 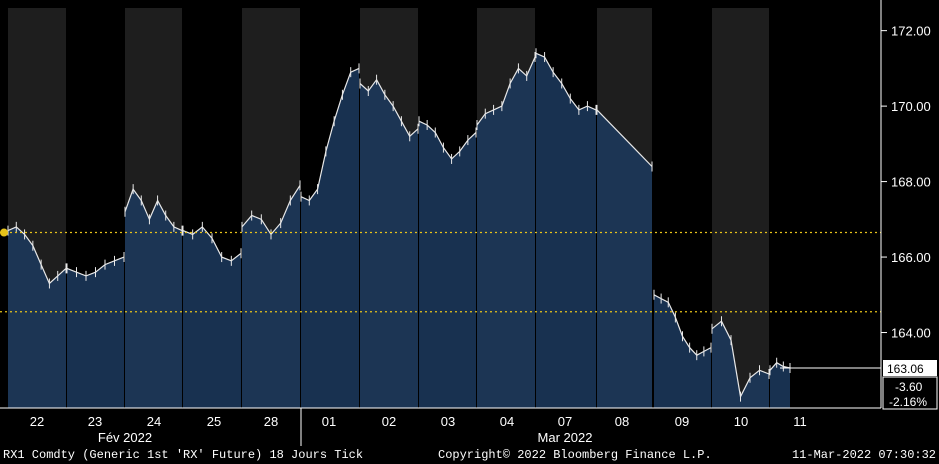 What do you see at coordinates (911, 31) in the screenshot?
I see `y-tick-label: 172.00` at bounding box center [911, 31].